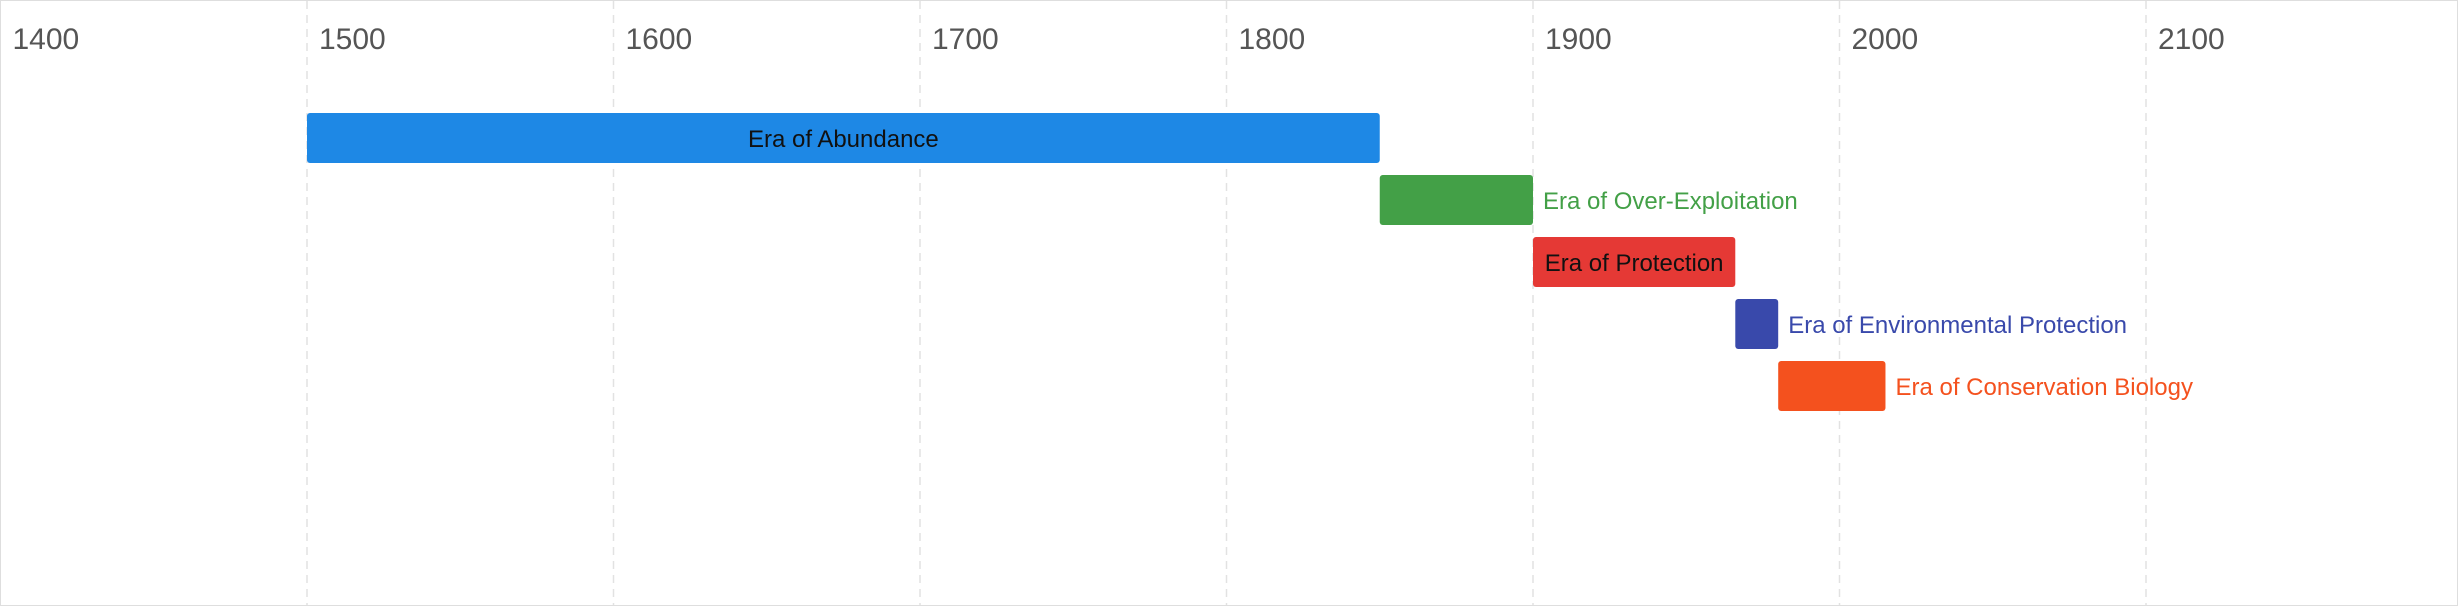 The image size is (2458, 606). What do you see at coordinates (1885, 39) in the screenshot?
I see `x-tick-label-2000: 2000` at bounding box center [1885, 39].